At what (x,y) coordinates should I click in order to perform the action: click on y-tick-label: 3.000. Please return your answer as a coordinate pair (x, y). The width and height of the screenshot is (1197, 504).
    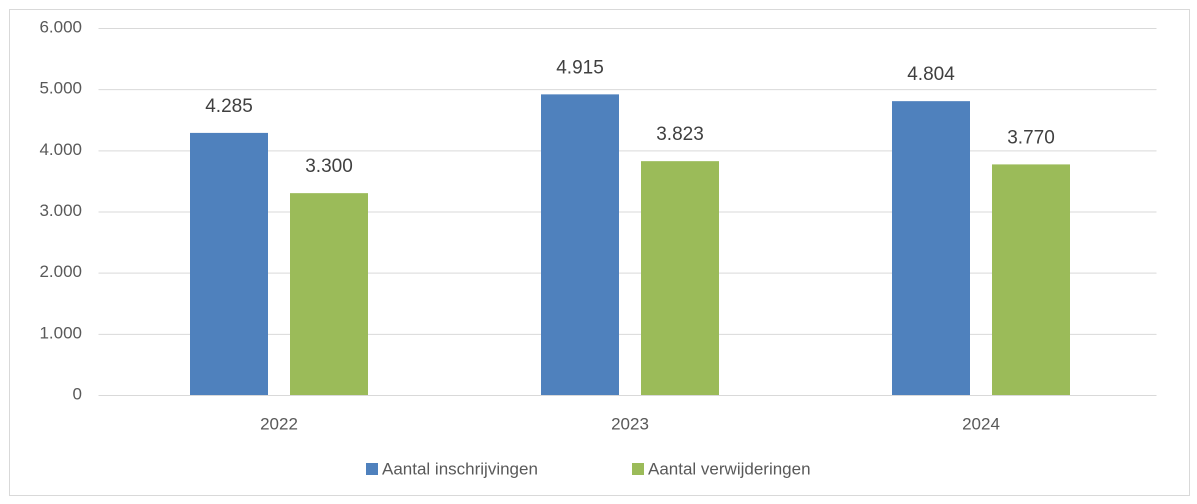
    Looking at the image, I should click on (60, 210).